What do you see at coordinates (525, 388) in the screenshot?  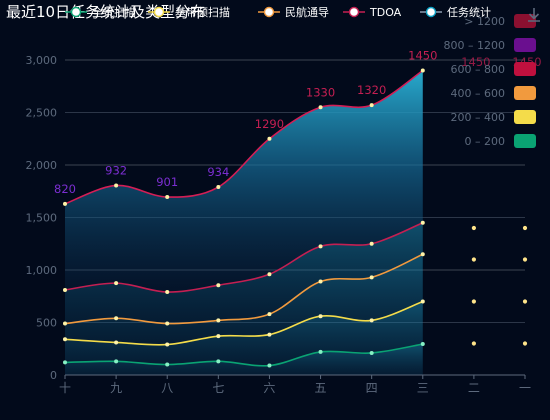 I see `x-tick-label: 一` at bounding box center [525, 388].